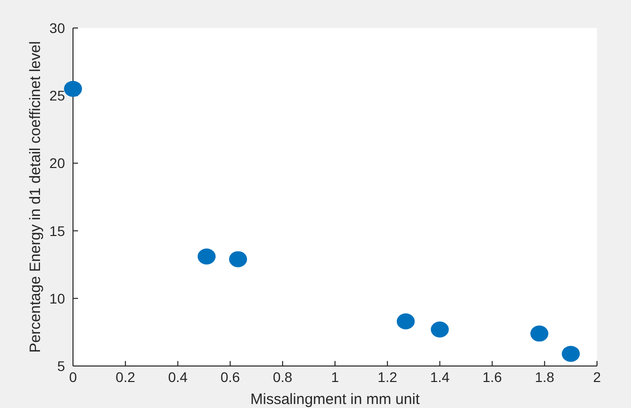  Describe the element at coordinates (61, 366) in the screenshot. I see `y-tick-label: 5` at that location.